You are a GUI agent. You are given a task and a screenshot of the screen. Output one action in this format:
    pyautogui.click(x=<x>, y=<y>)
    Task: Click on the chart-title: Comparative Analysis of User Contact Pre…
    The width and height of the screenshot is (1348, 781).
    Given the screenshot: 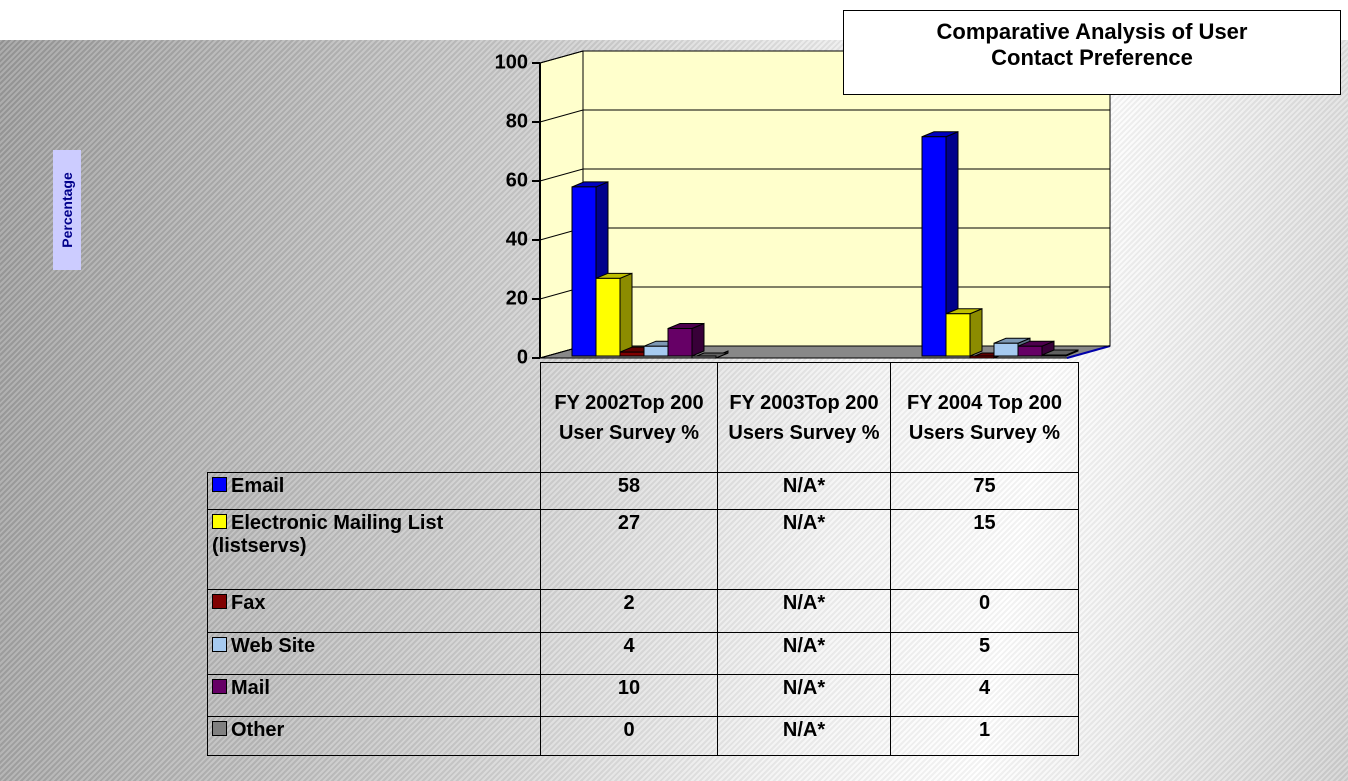 What is the action you would take?
    pyautogui.click(x=1092, y=52)
    